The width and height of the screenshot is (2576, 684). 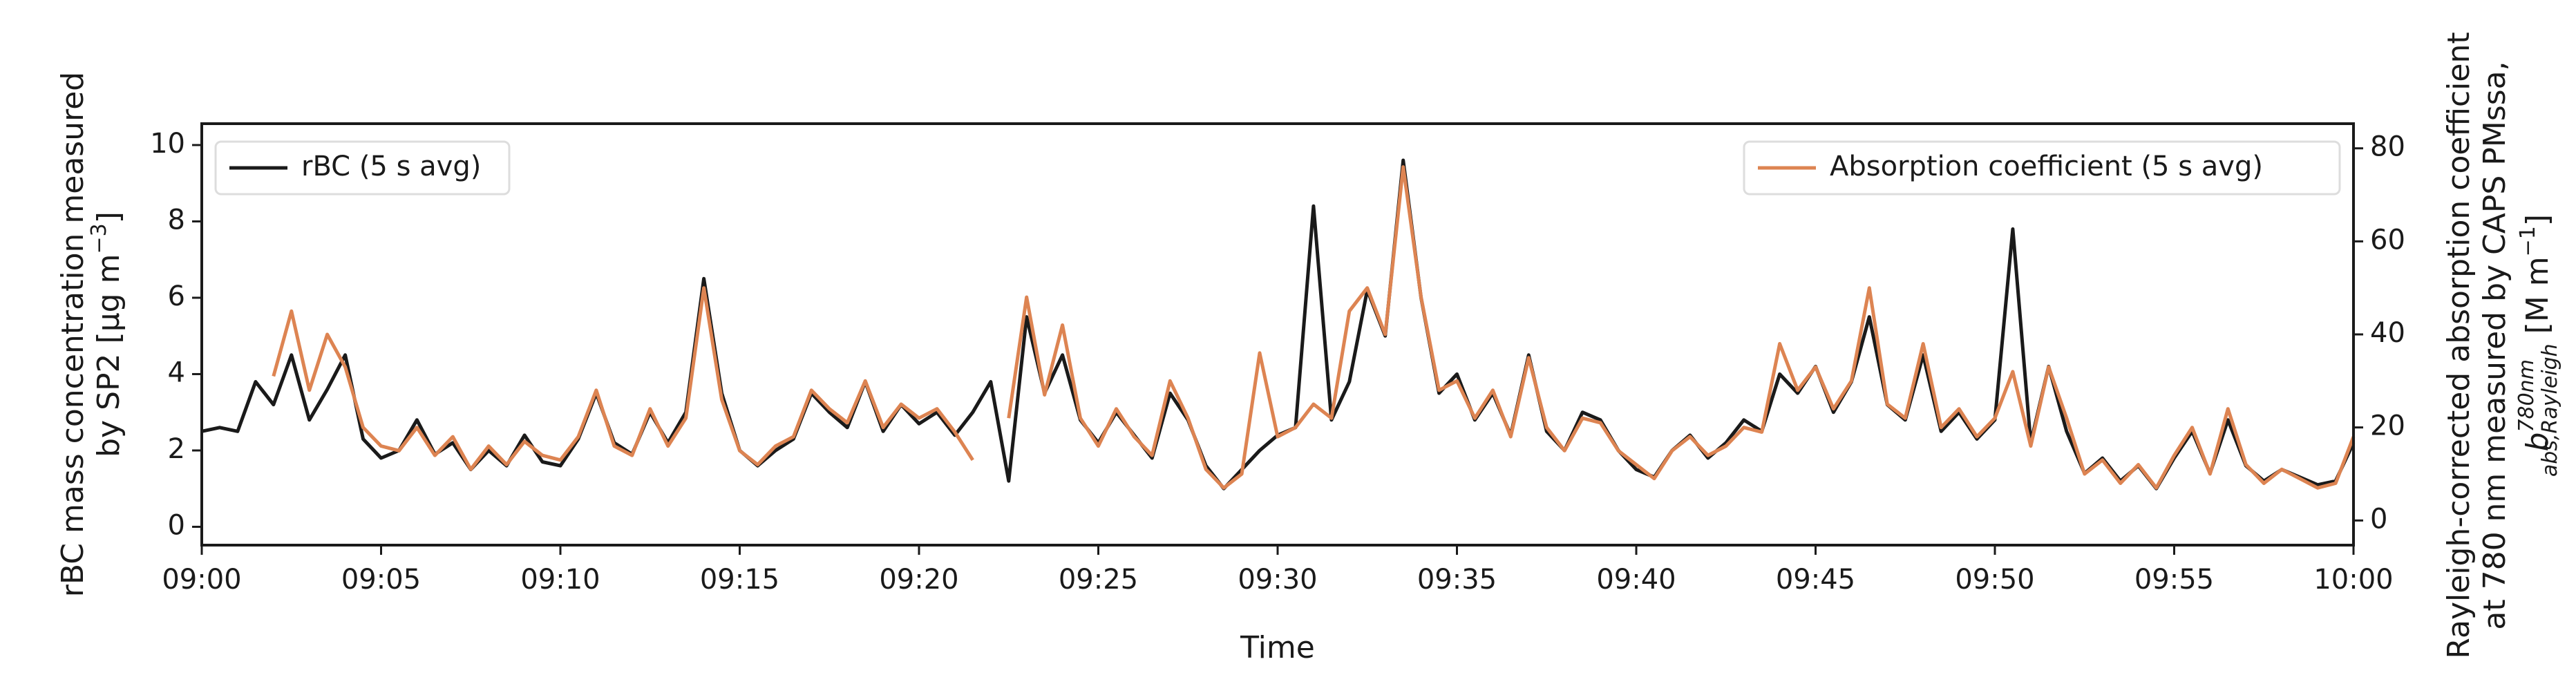 What do you see at coordinates (2387, 333) in the screenshot?
I see `y2-tick-label: 40` at bounding box center [2387, 333].